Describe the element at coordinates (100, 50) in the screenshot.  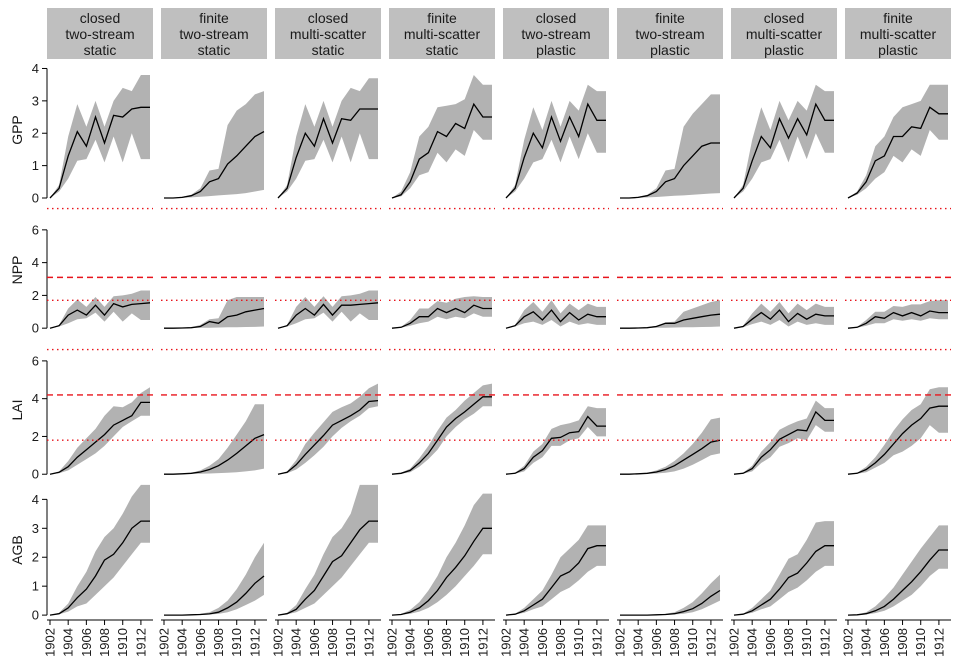
I see `strip-label: static` at that location.